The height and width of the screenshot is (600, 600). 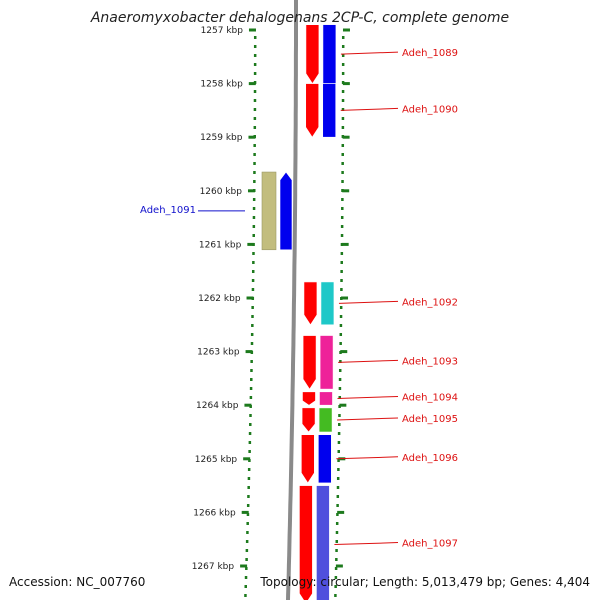 What do you see at coordinates (213, 567) in the screenshot?
I see `scale-tick-label: 1267 kbp` at bounding box center [213, 567].